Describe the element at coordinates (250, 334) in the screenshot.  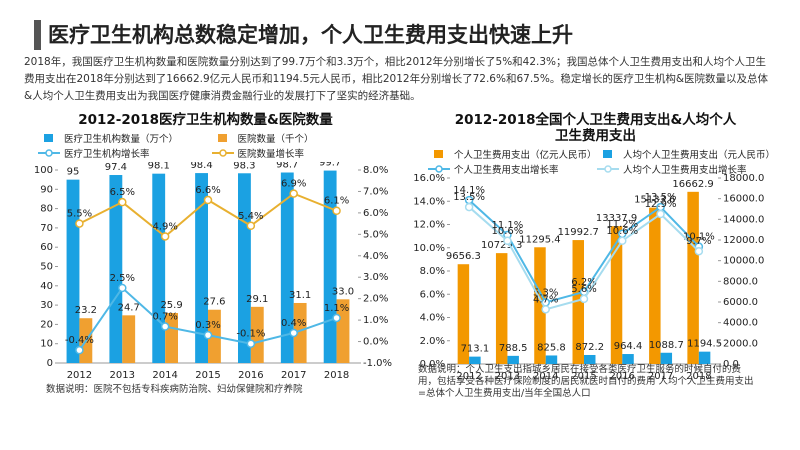
I see `data-label: -0.1%` at that location.